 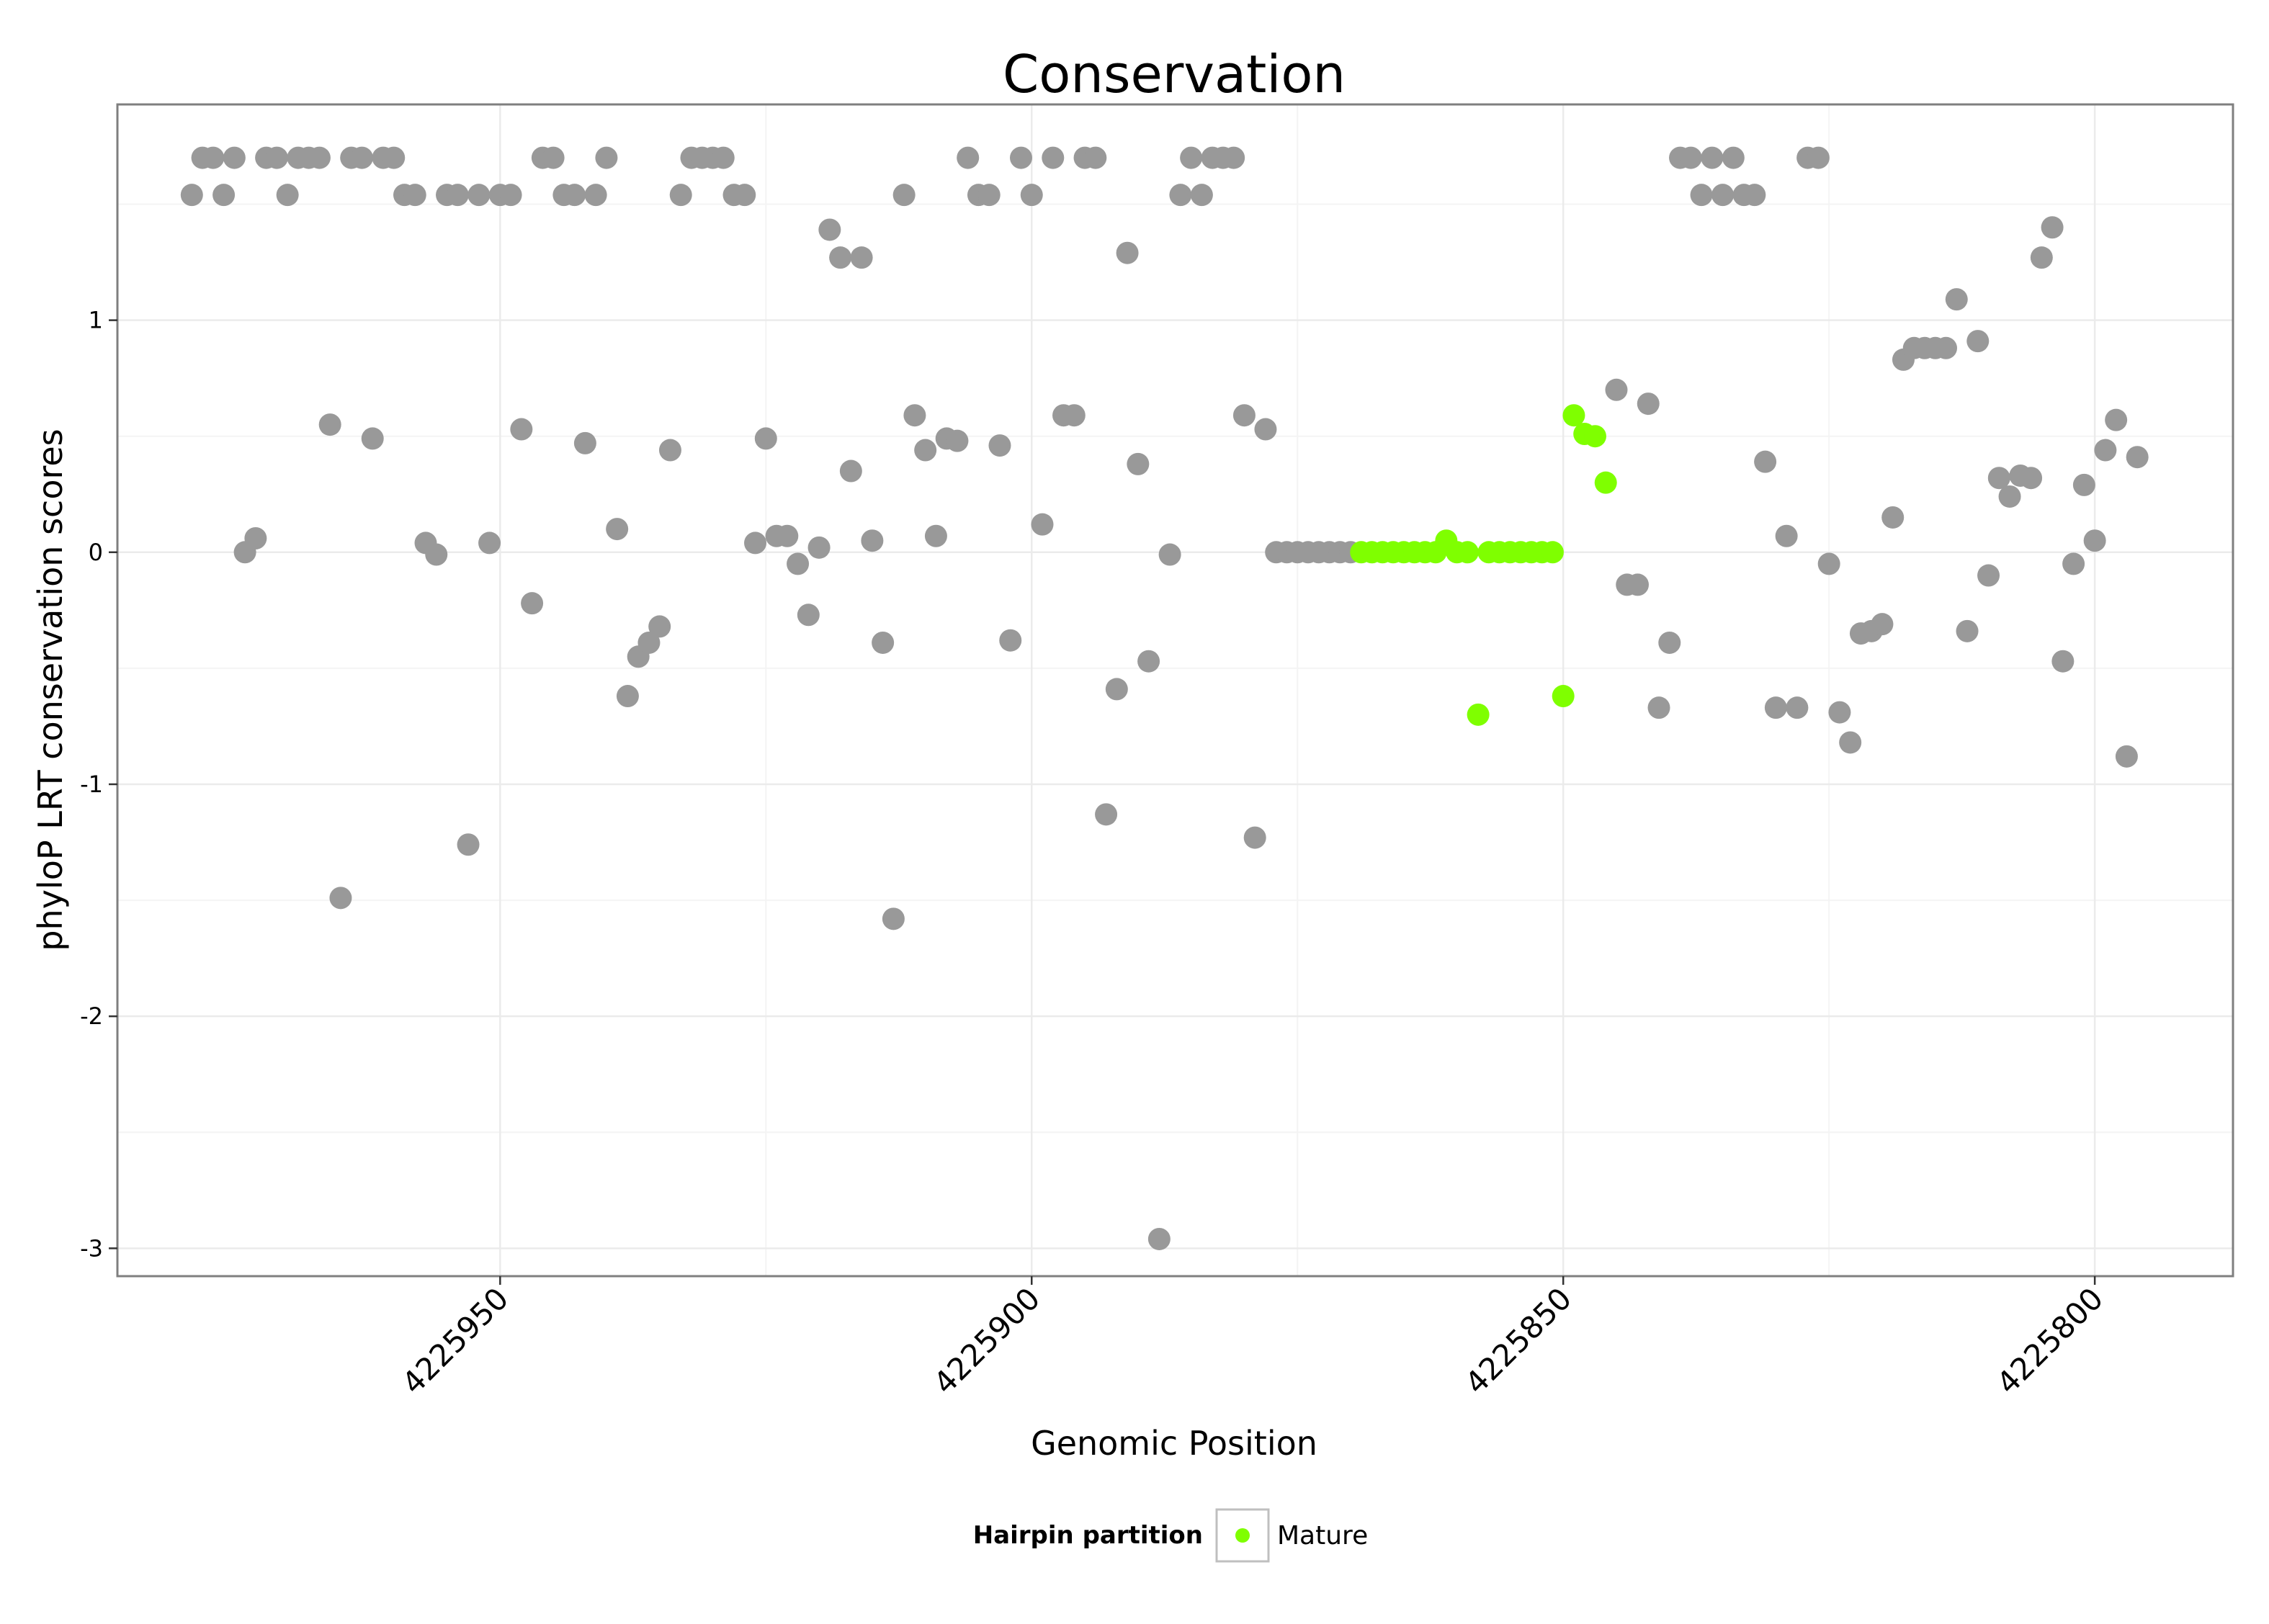 I want to click on legend-title: Hairpin partition, so click(x=1088, y=1536).